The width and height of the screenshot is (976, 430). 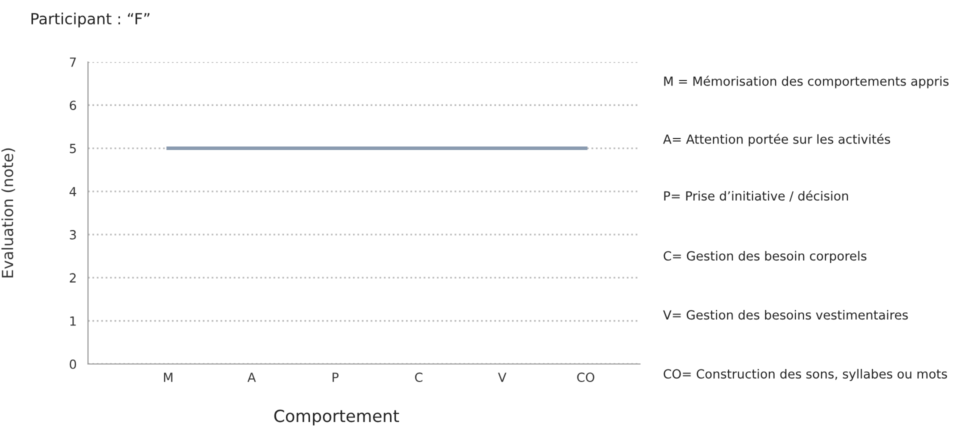 What do you see at coordinates (73, 235) in the screenshot?
I see `y-tick-label: 3` at bounding box center [73, 235].